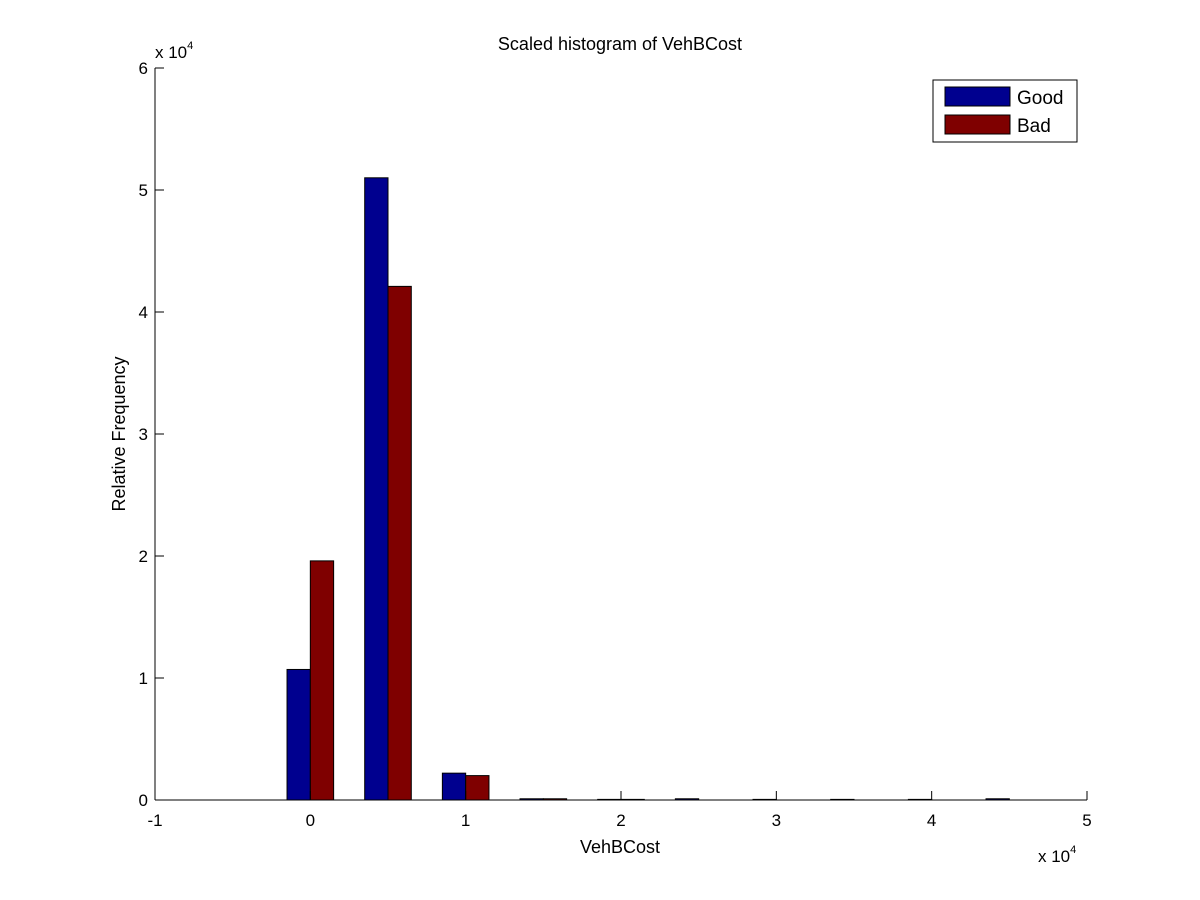  What do you see at coordinates (171, 52) in the screenshot?
I see `y-multiplier-base: x 10` at bounding box center [171, 52].